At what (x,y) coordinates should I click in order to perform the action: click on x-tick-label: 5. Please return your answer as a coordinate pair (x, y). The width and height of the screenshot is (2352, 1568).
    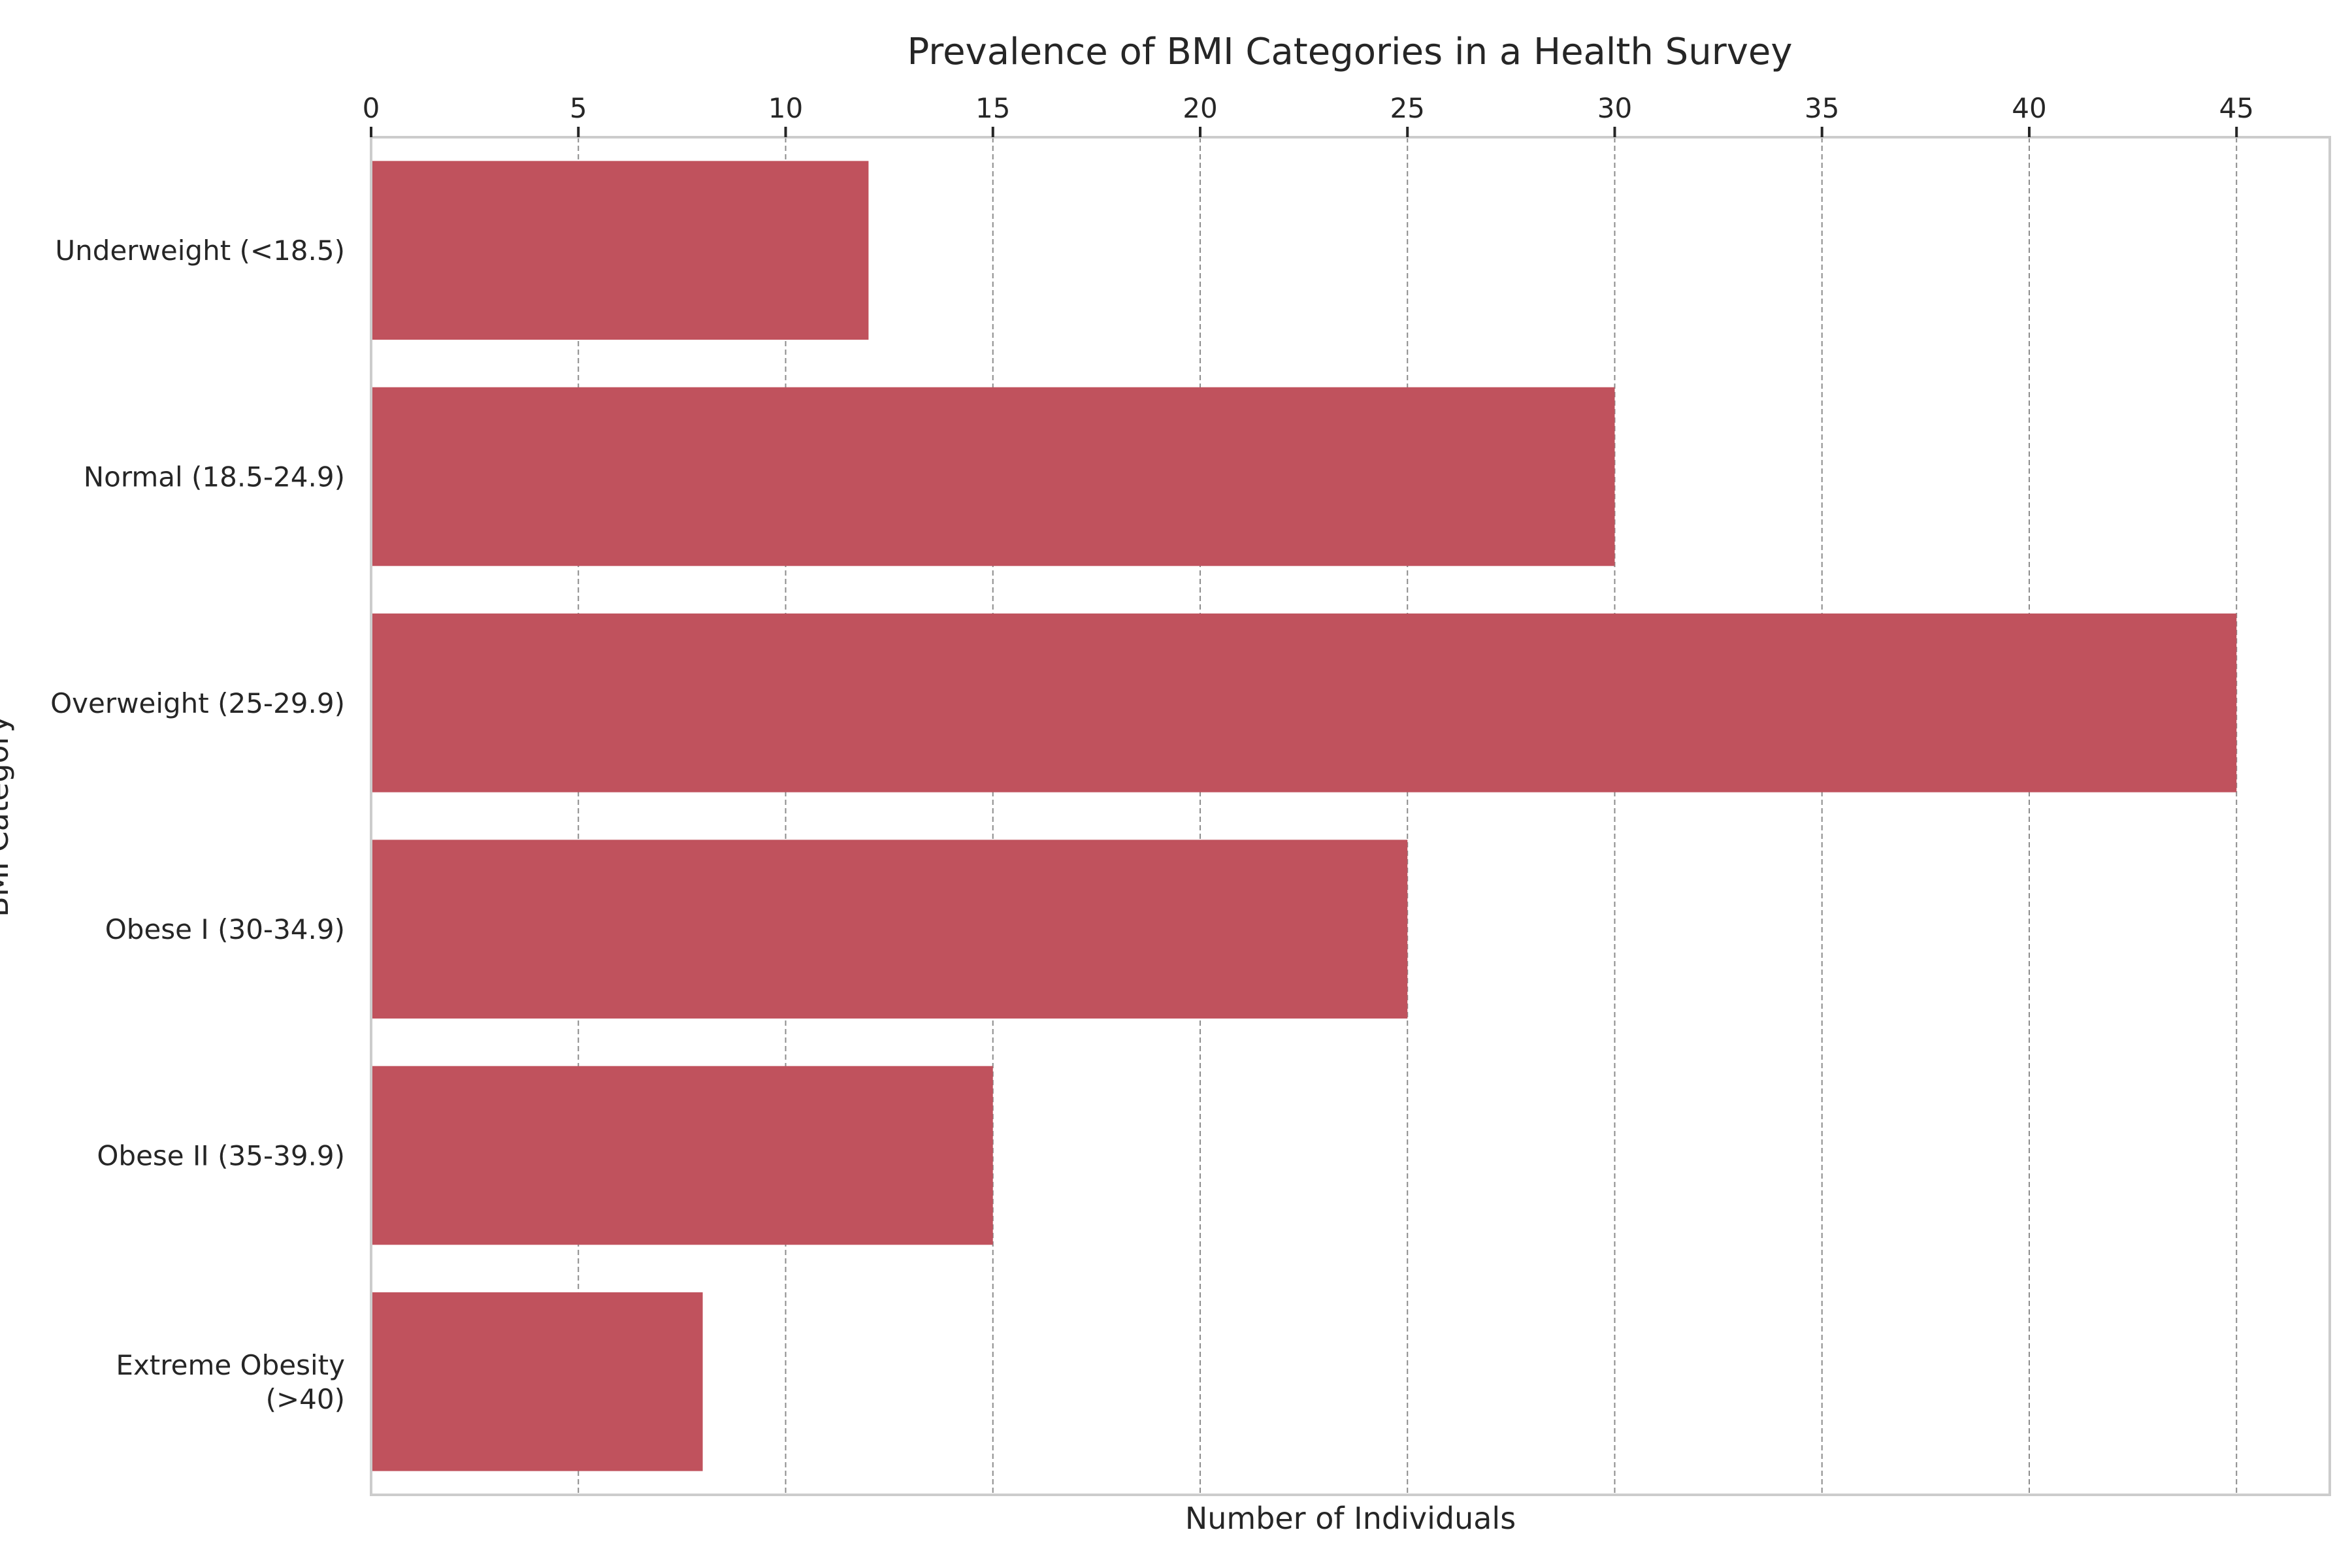
    Looking at the image, I should click on (578, 108).